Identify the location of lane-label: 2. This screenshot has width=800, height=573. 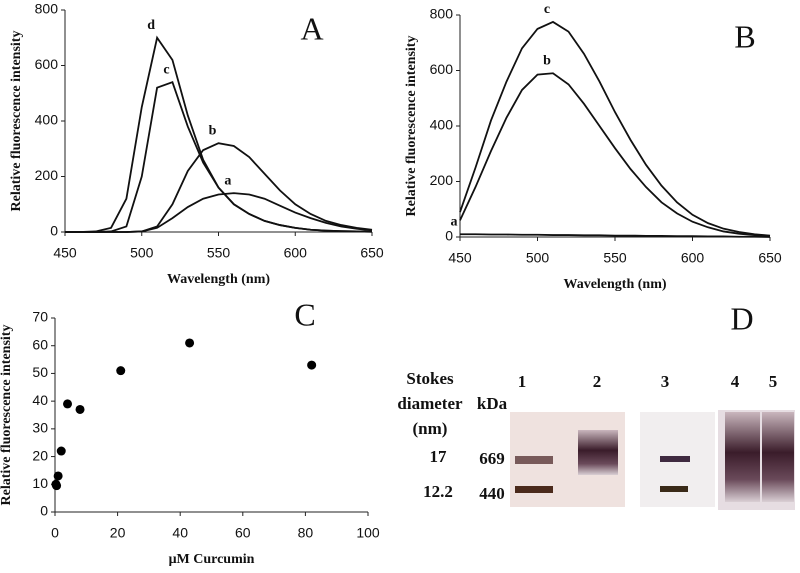
(597, 381).